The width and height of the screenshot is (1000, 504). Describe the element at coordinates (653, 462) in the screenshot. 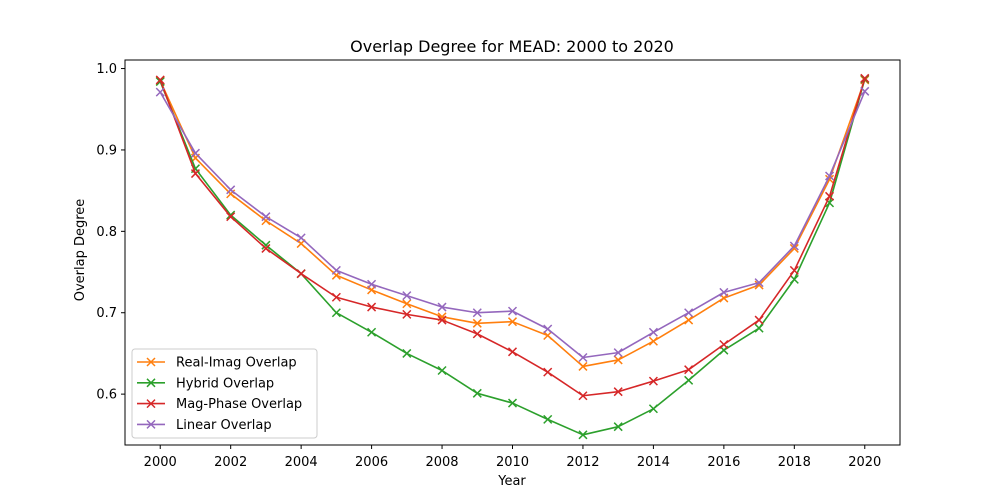

I see `x-tick-label: 2014` at that location.